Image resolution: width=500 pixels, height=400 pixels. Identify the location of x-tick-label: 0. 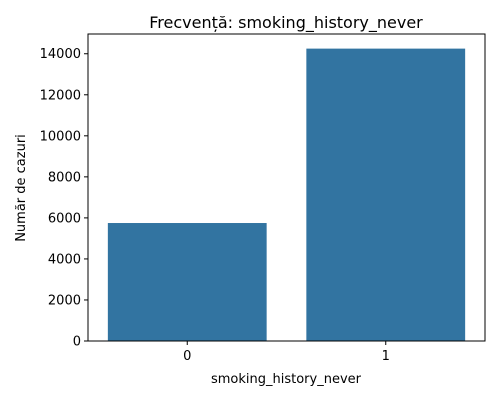
(187, 356).